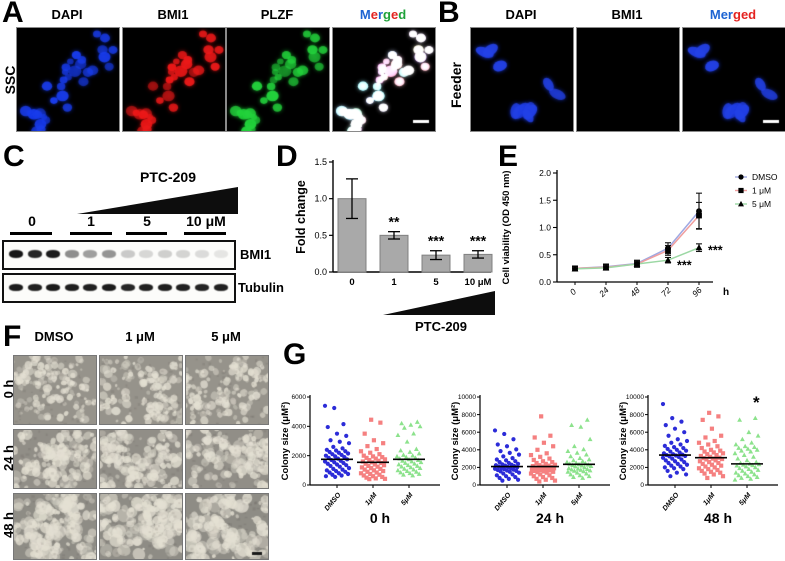  What do you see at coordinates (287, 156) in the screenshot?
I see `panel-d-letter: D` at bounding box center [287, 156].